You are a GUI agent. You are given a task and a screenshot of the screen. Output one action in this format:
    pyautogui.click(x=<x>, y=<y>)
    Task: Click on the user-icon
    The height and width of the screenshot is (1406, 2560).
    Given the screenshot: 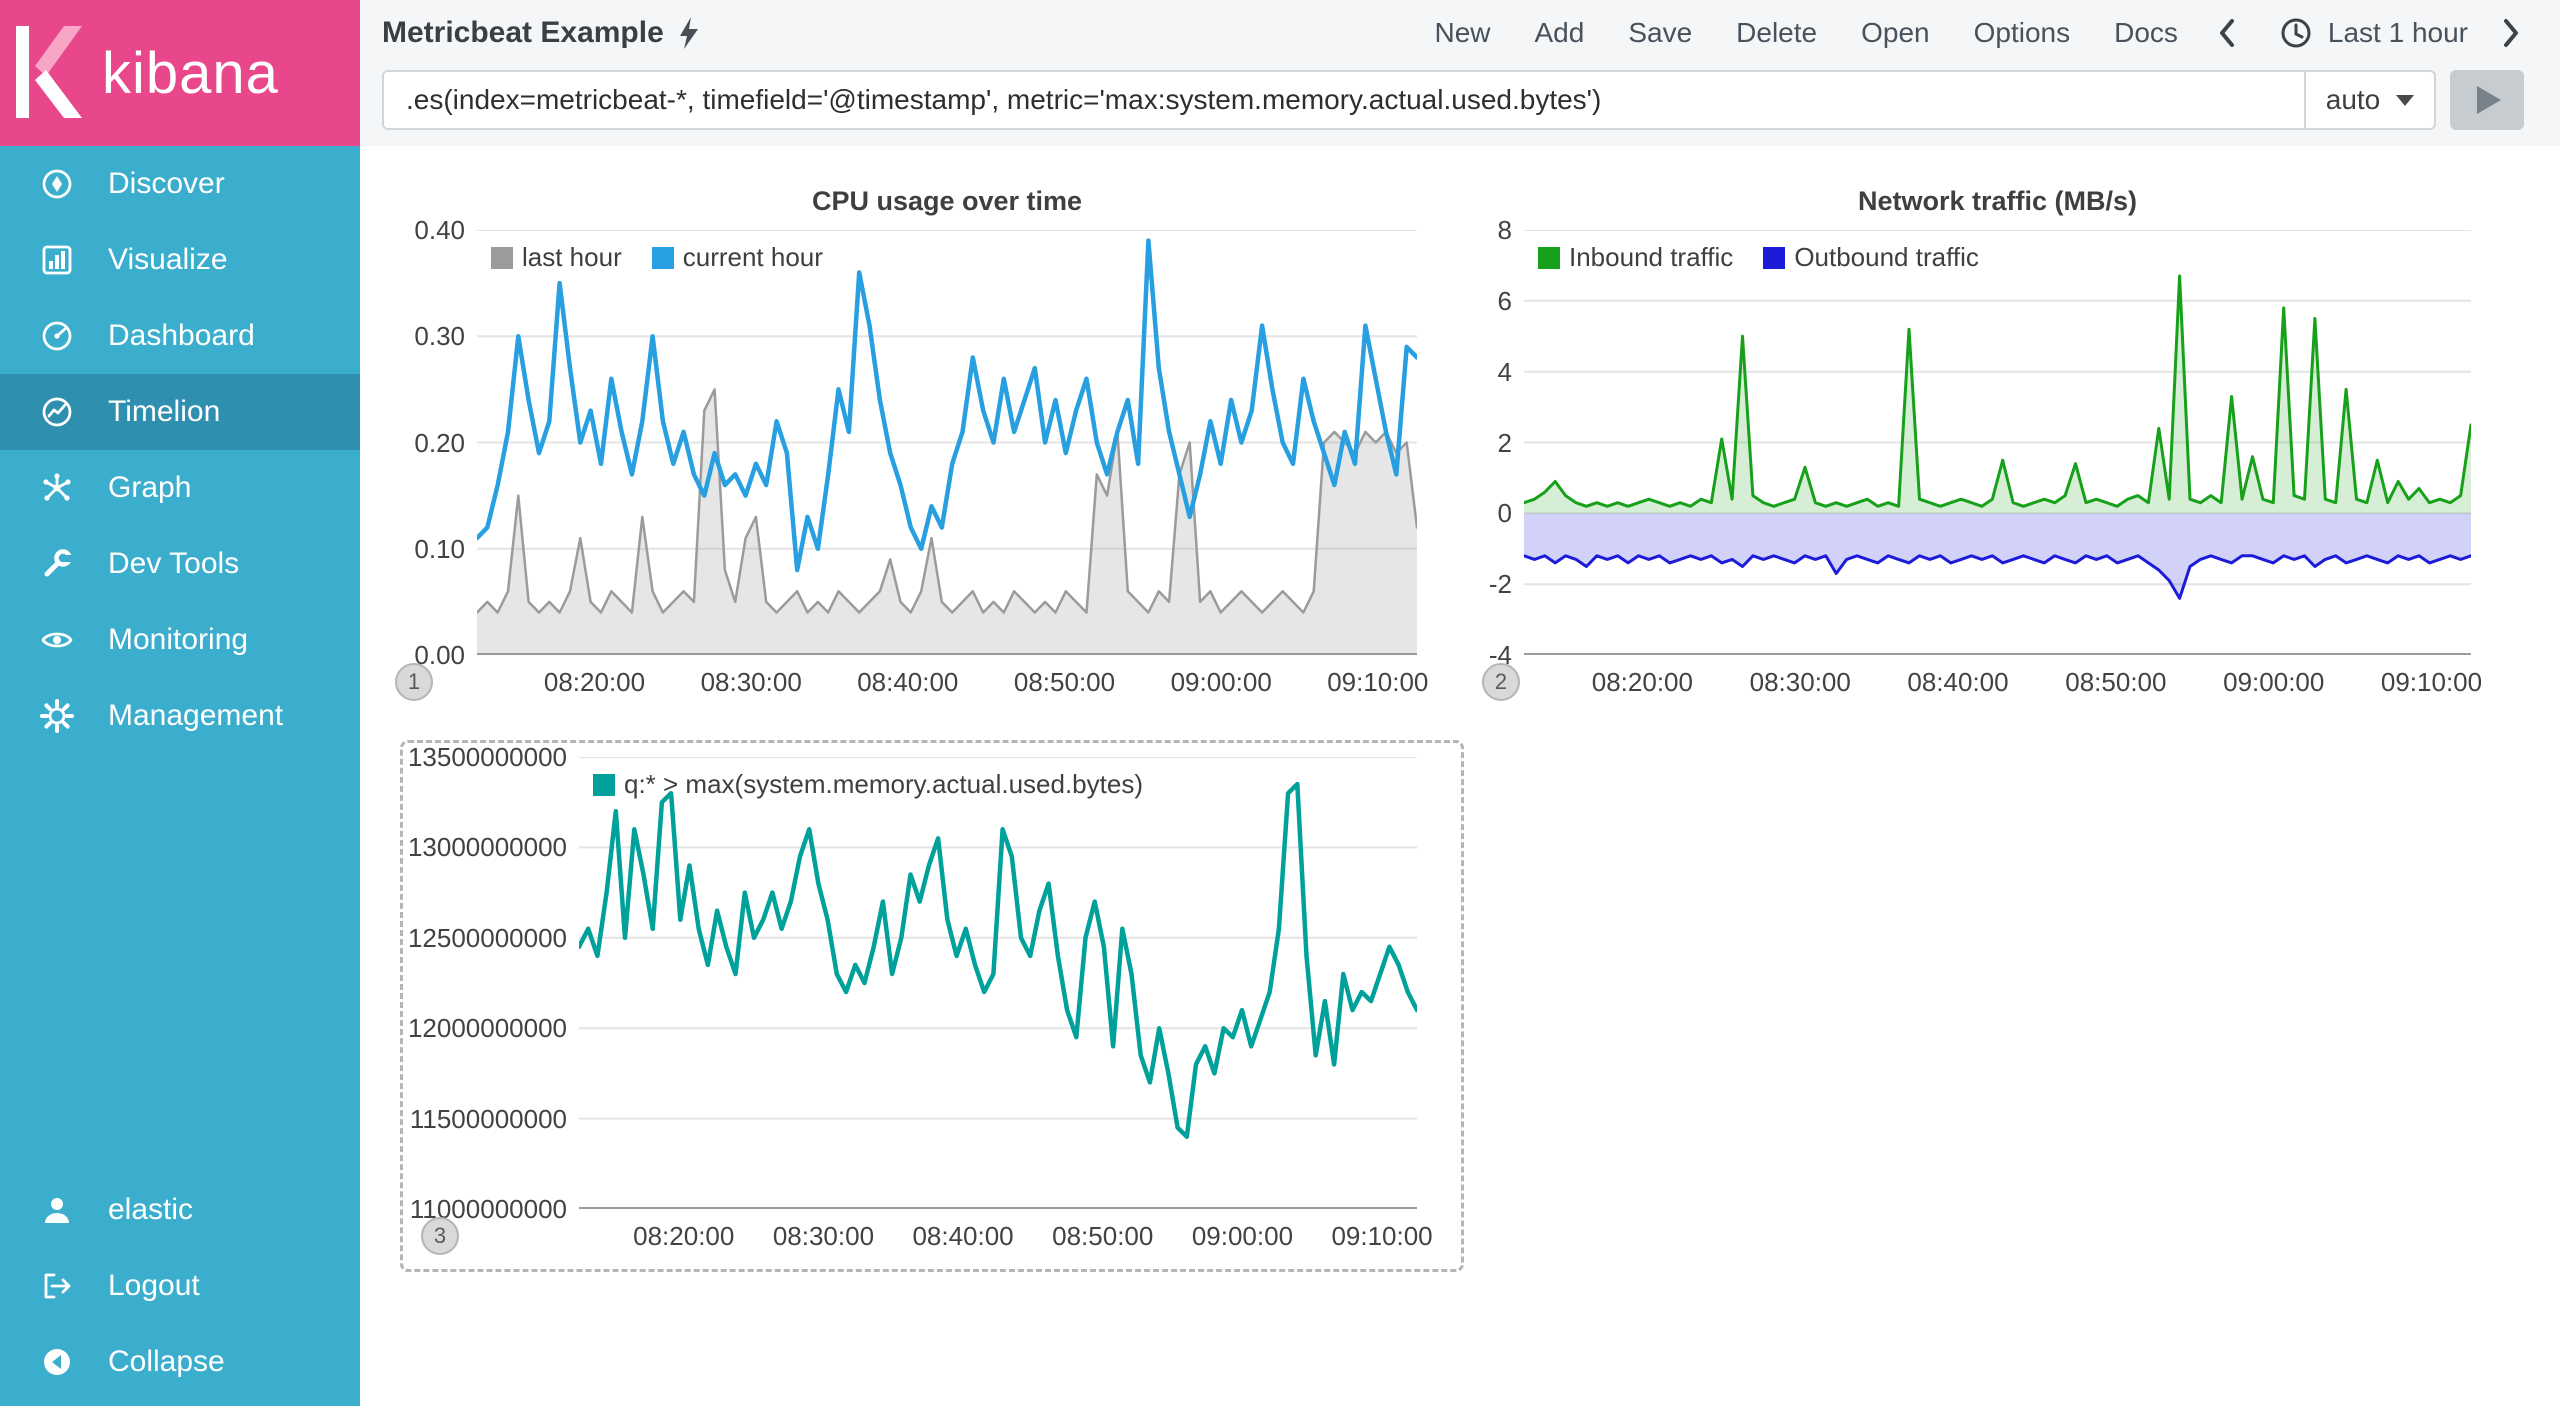 What is the action you would take?
    pyautogui.click(x=57, y=1210)
    